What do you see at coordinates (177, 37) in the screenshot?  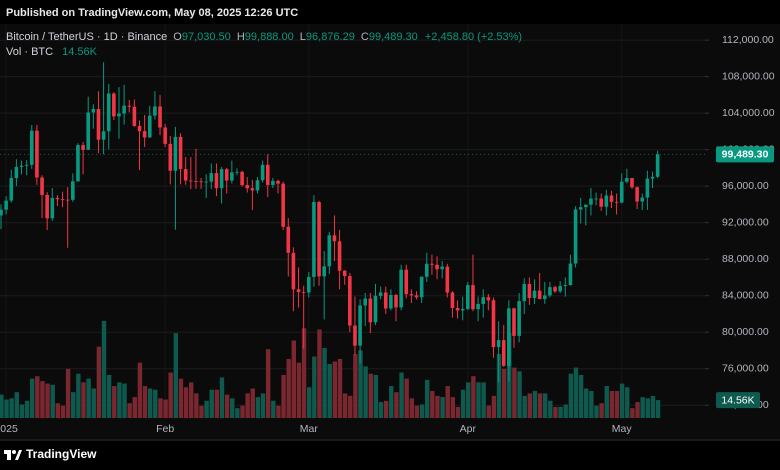 I see `open-label: O` at bounding box center [177, 37].